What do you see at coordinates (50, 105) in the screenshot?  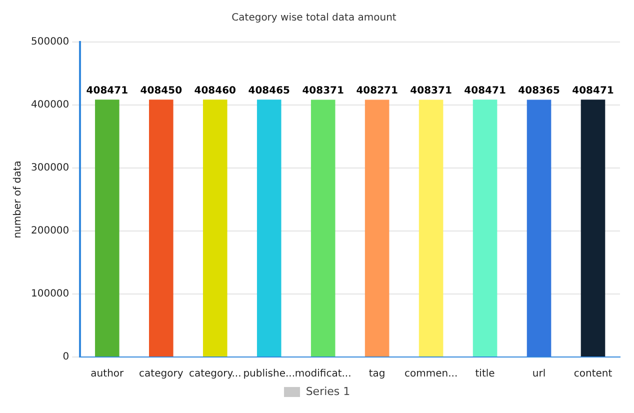 I see `y-tick-label: 400000` at bounding box center [50, 105].